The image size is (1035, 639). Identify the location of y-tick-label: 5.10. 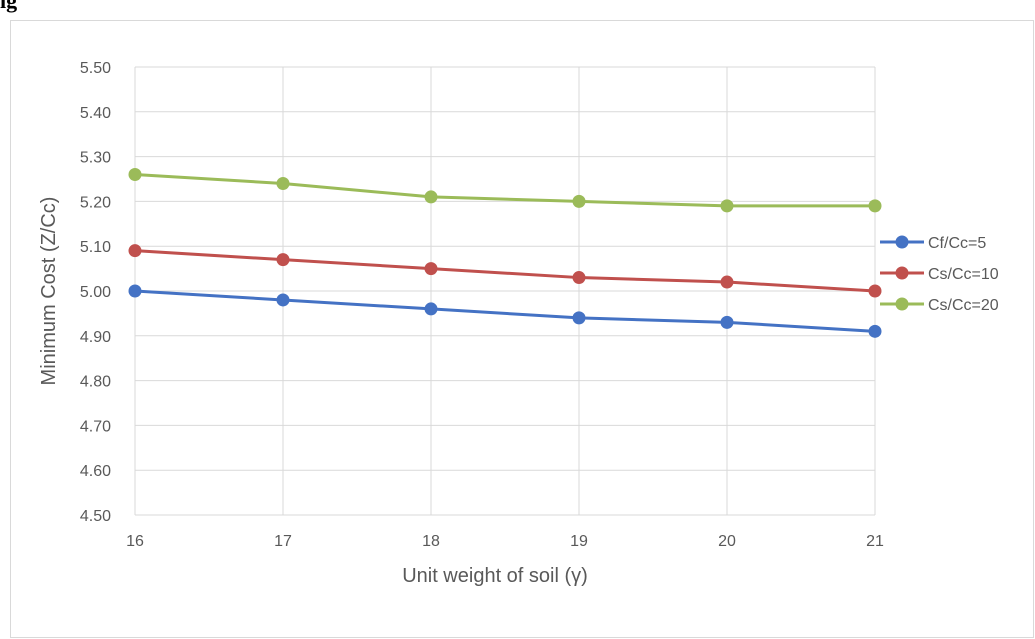
(95, 247).